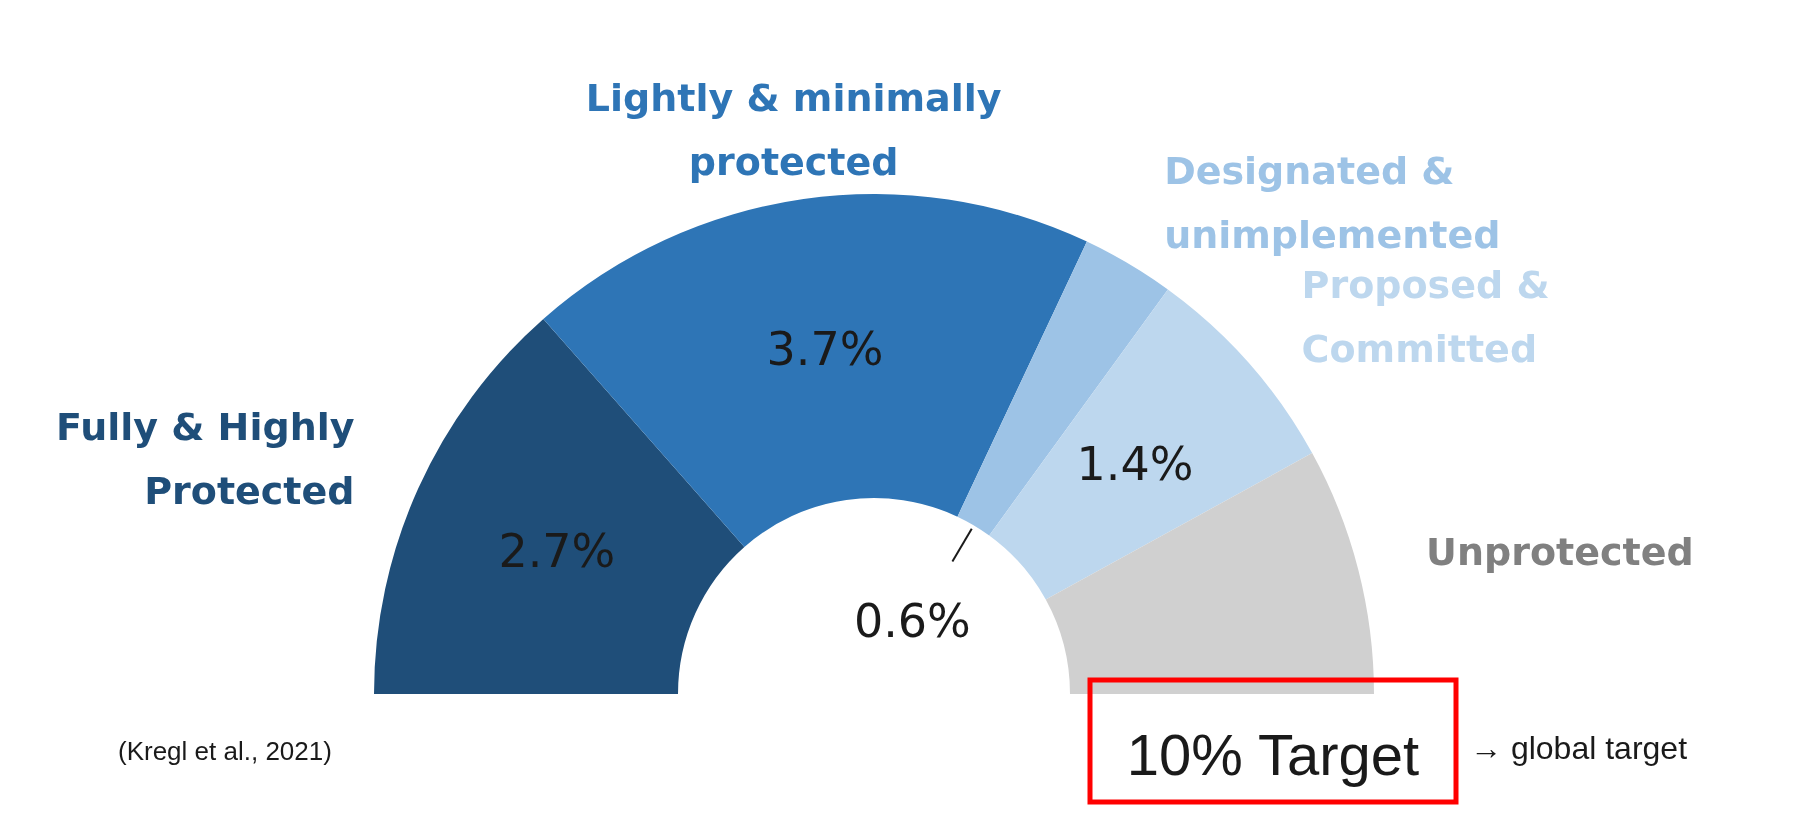 Image resolution: width=1798 pixels, height=818 pixels. Describe the element at coordinates (912, 621) in the screenshot. I see `data-label: 0.6%` at that location.